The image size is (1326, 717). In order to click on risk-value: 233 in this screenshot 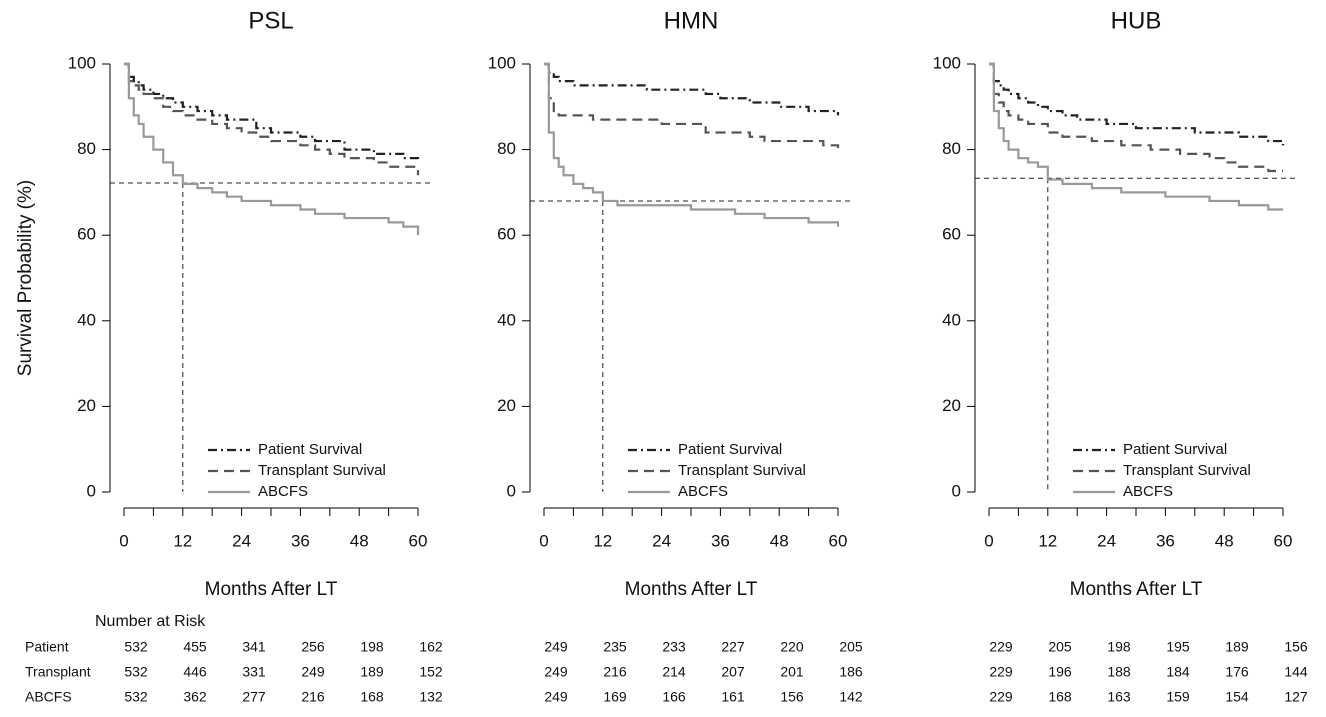, I will do `click(674, 647)`.